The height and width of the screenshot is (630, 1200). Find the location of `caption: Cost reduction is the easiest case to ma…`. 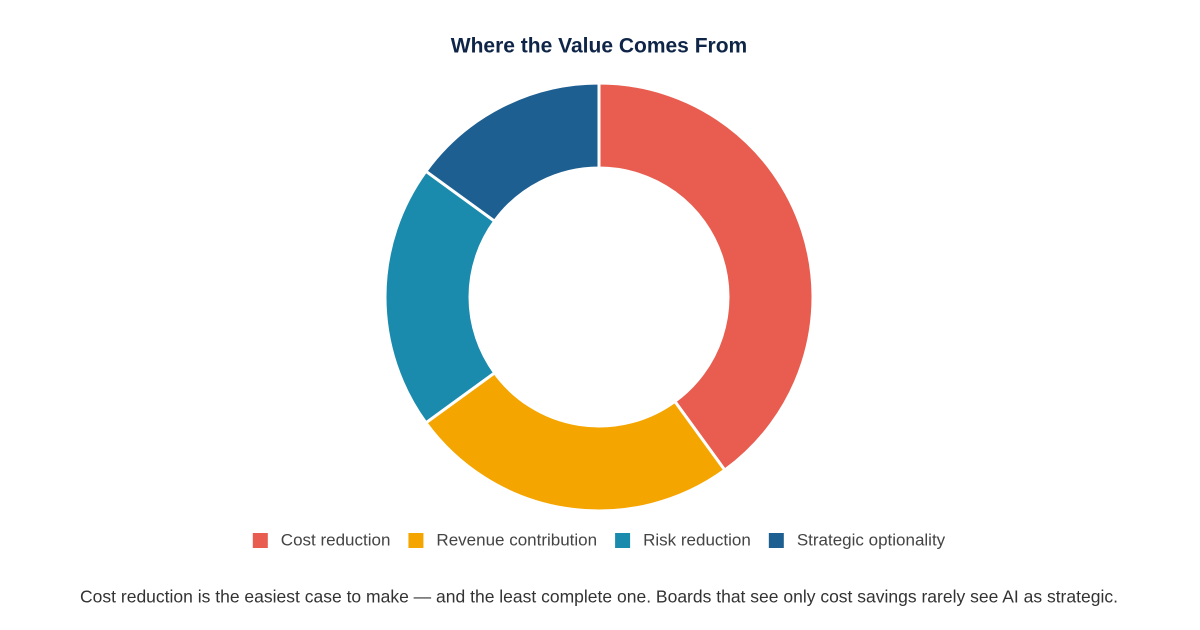

caption: Cost reduction is the easiest case to ma… is located at coordinates (599, 597).